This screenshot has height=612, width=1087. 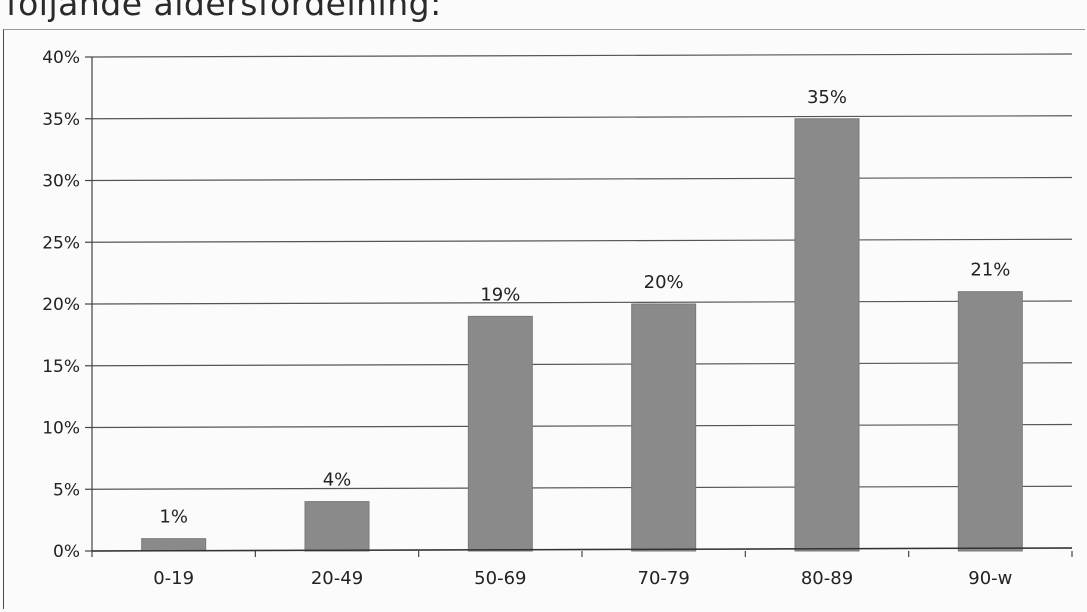 I want to click on x-category-label: 50-69, so click(x=500, y=578).